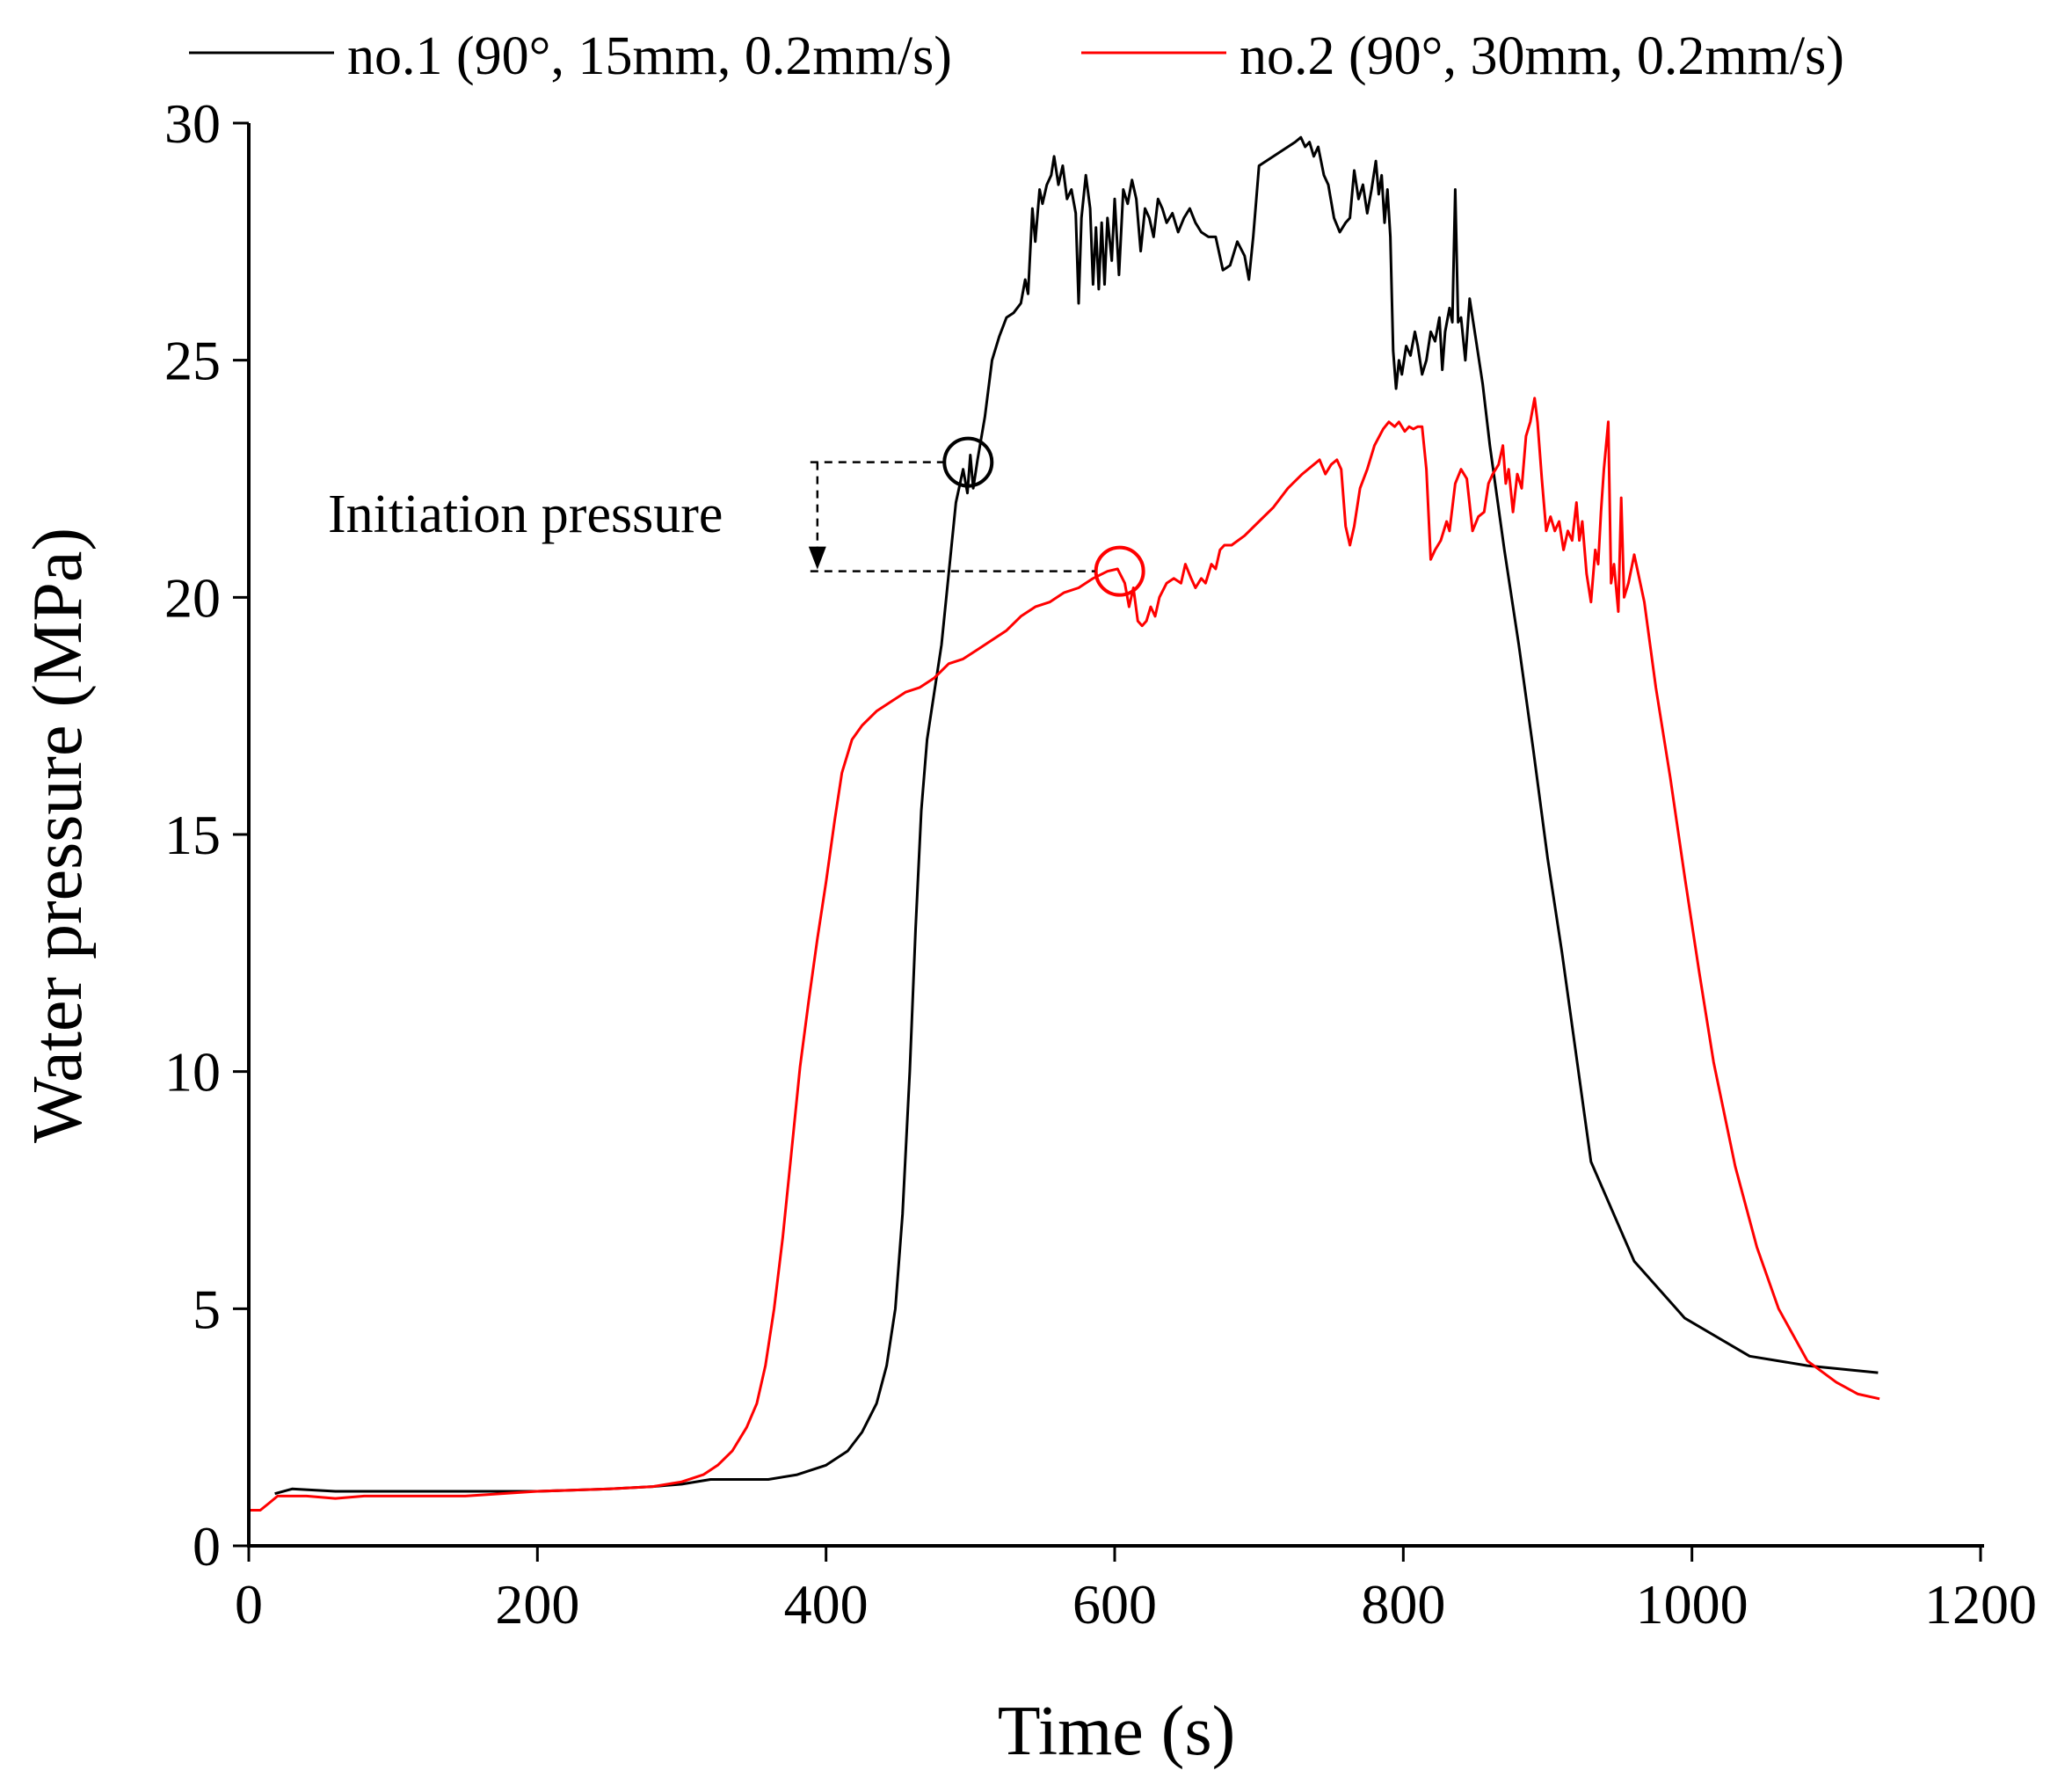 The width and height of the screenshot is (2072, 1785). What do you see at coordinates (192, 1072) in the screenshot?
I see `y-tick-label: 10` at bounding box center [192, 1072].